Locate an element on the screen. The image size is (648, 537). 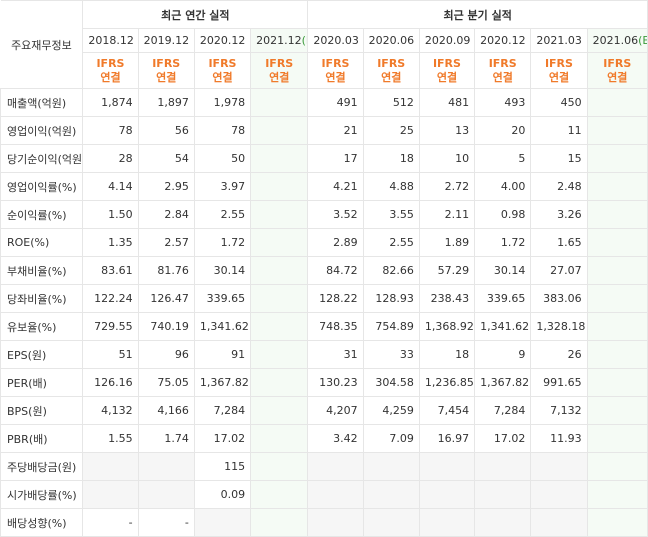
row-label: 주당배당금(원) is located at coordinates (42, 466).